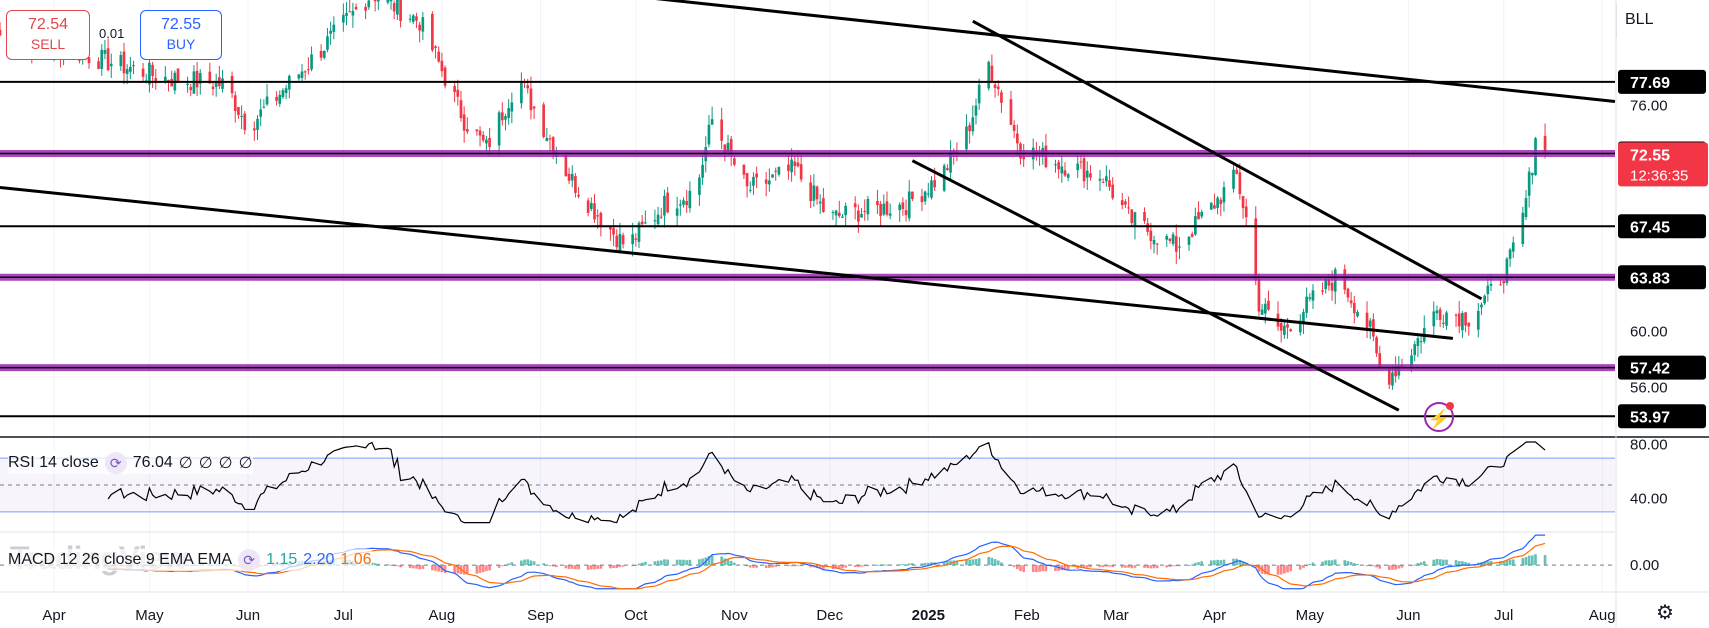  What do you see at coordinates (248, 615) in the screenshot?
I see `time-axis-label: Jun` at bounding box center [248, 615].